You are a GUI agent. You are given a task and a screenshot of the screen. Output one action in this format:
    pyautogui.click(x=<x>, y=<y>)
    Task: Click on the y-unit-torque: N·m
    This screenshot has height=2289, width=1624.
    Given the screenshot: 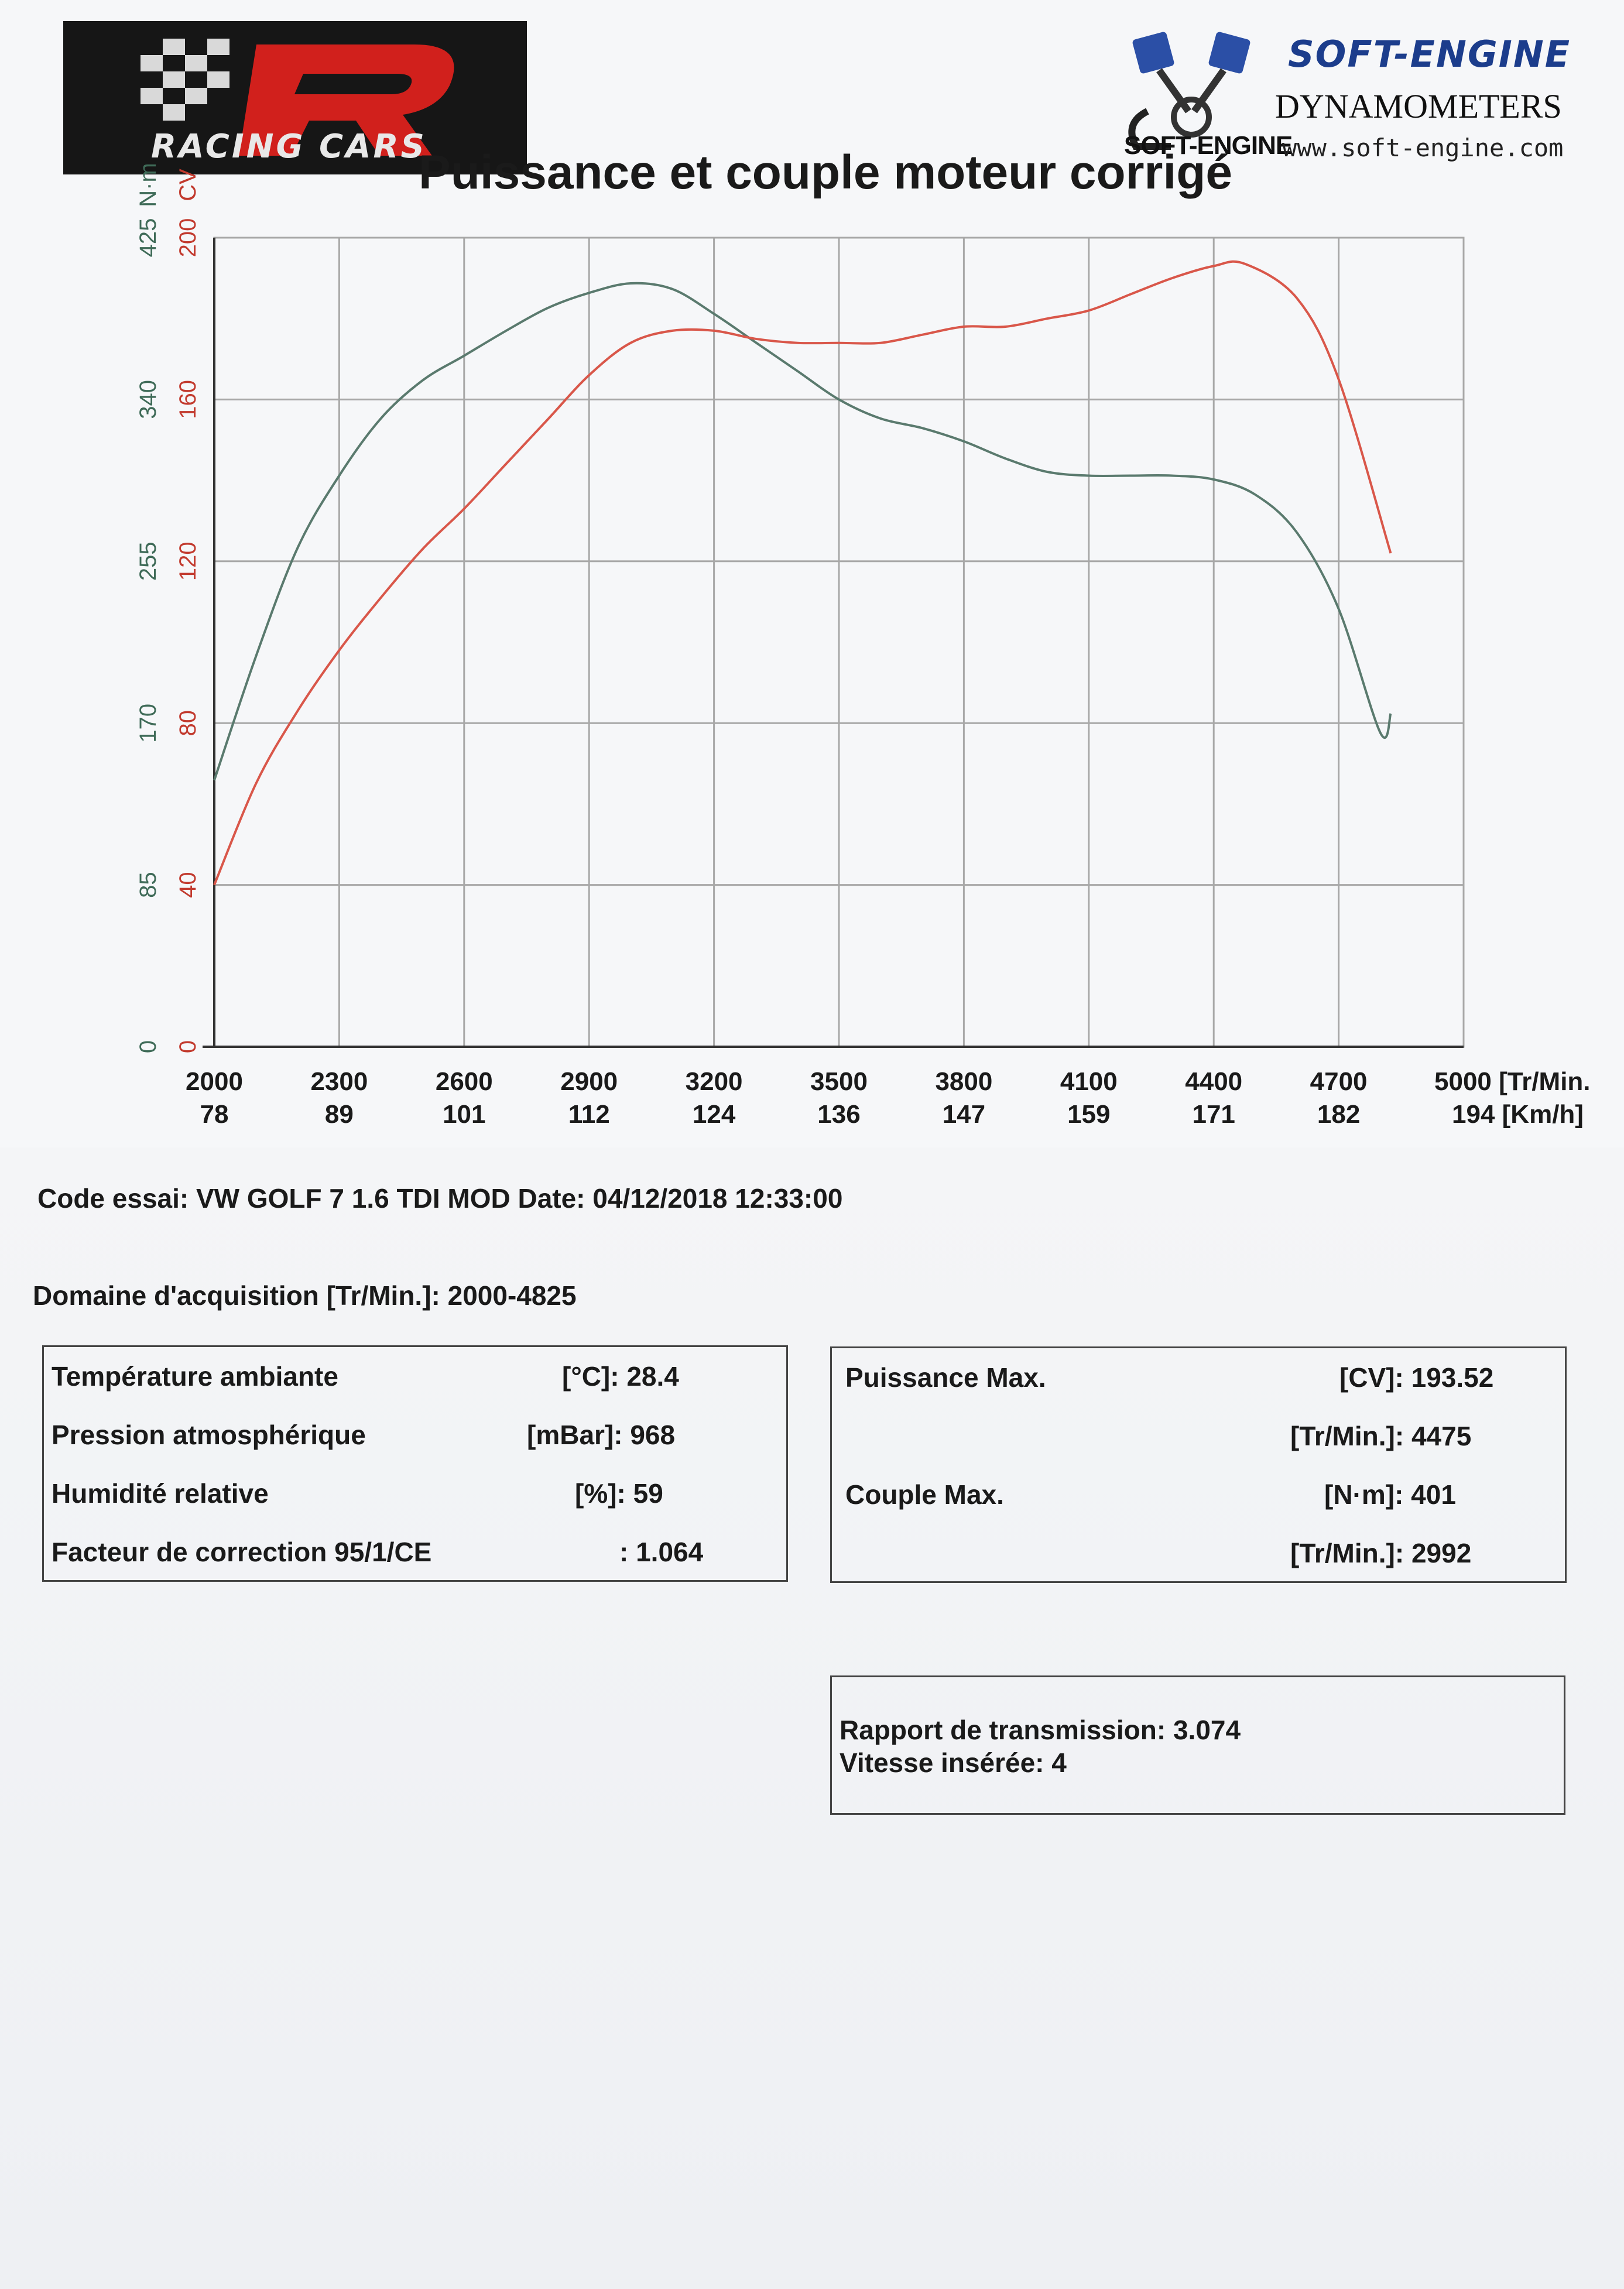 What is the action you would take?
    pyautogui.click(x=148, y=185)
    